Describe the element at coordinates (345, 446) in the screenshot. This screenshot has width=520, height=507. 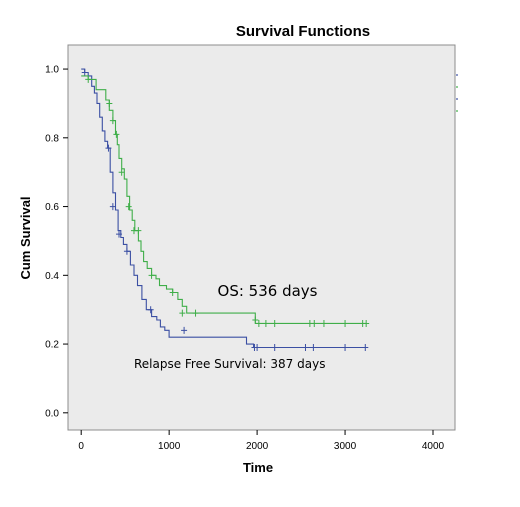
I see `x-tick-label: 3000` at that location.